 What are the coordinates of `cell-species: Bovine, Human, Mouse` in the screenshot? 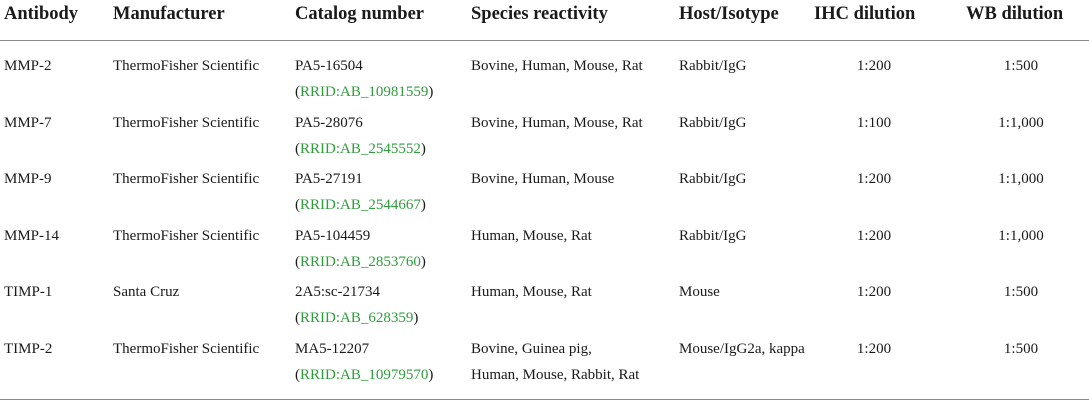 It's located at (542, 179).